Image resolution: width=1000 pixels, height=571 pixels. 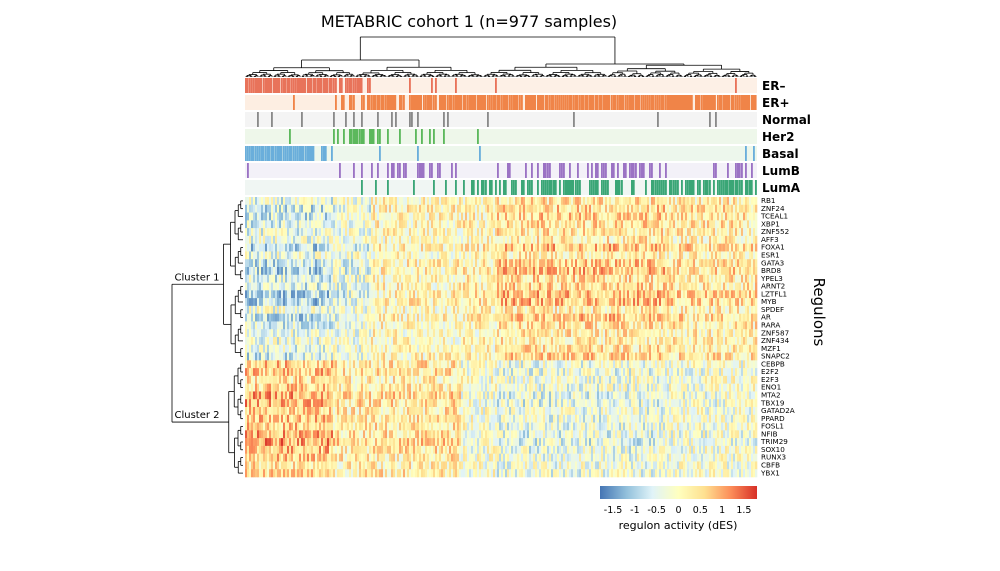 What do you see at coordinates (773, 86) in the screenshot?
I see `track-label-0: ER–` at bounding box center [773, 86].